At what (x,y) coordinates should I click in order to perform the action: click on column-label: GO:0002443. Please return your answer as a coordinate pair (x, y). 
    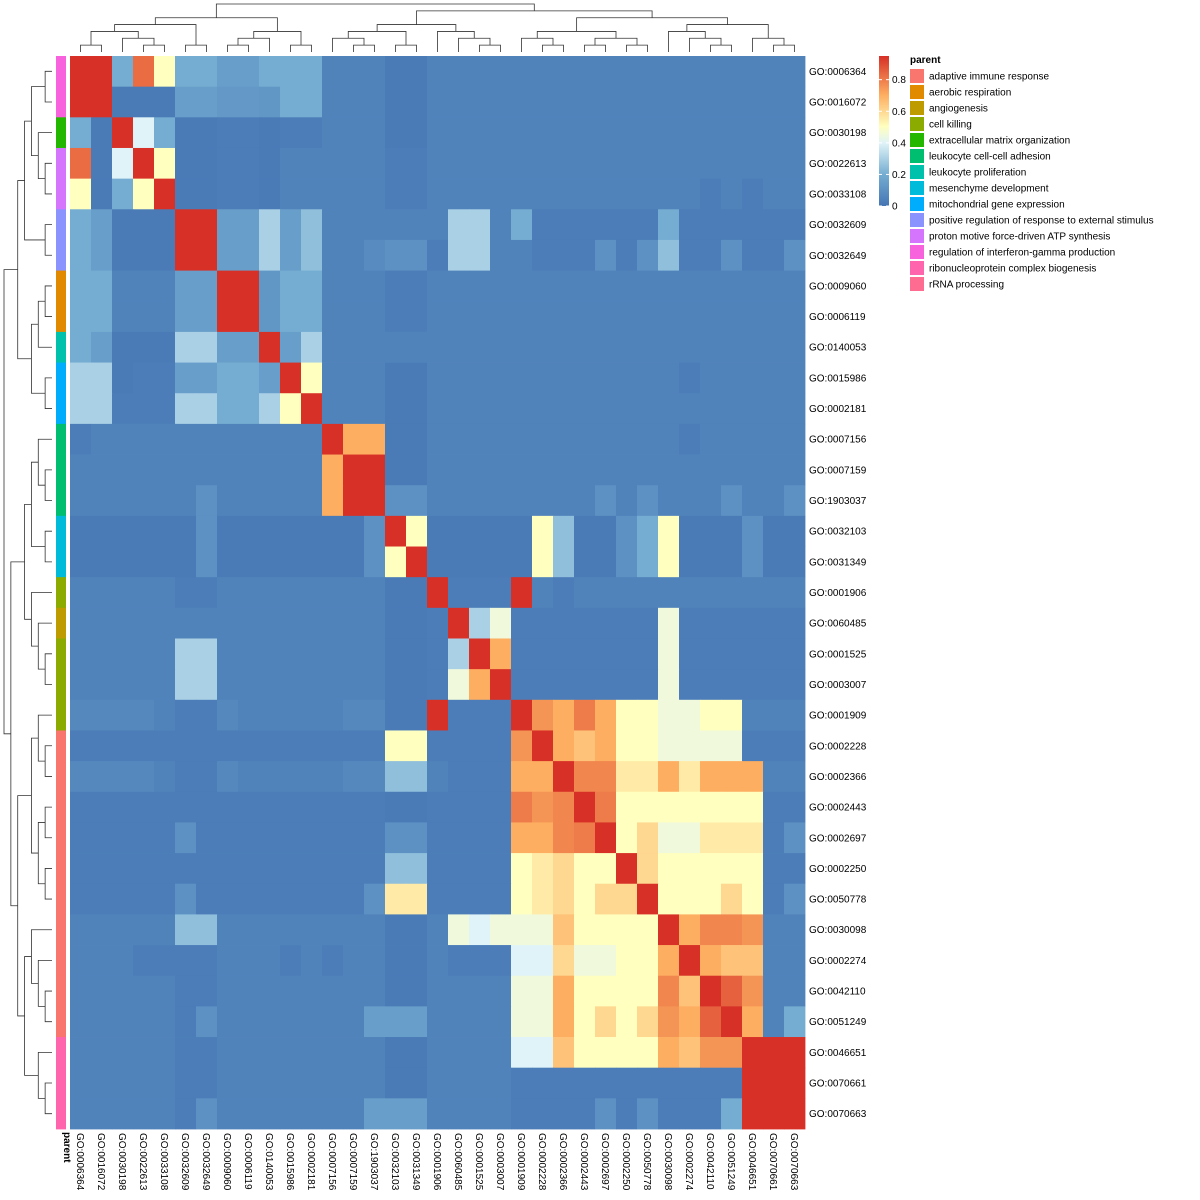
    Looking at the image, I should click on (583, 1162).